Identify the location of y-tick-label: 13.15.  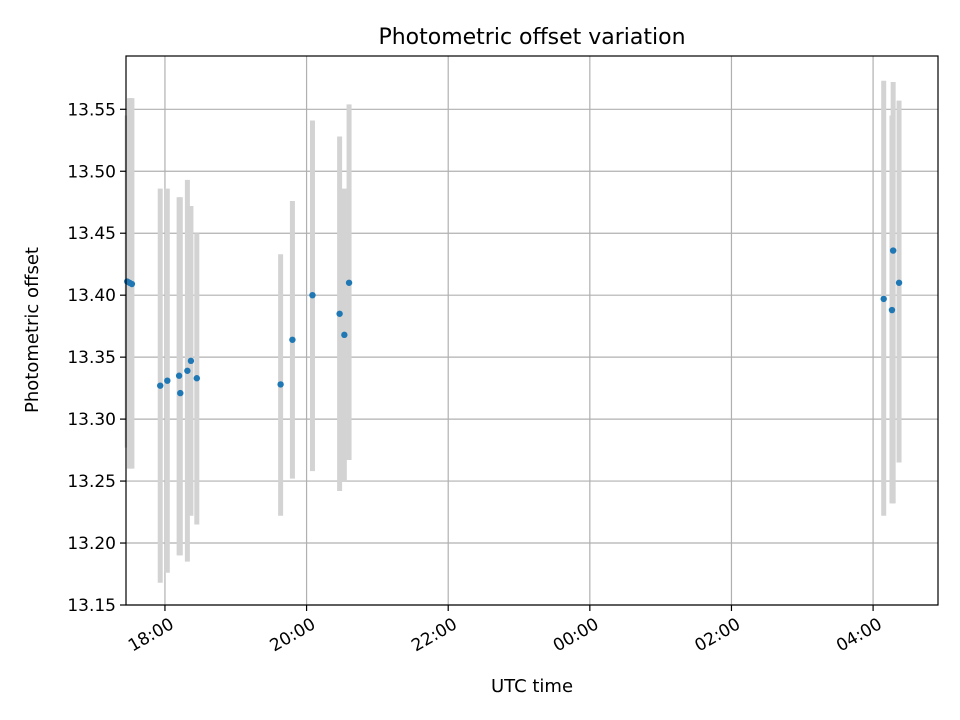
(91, 606).